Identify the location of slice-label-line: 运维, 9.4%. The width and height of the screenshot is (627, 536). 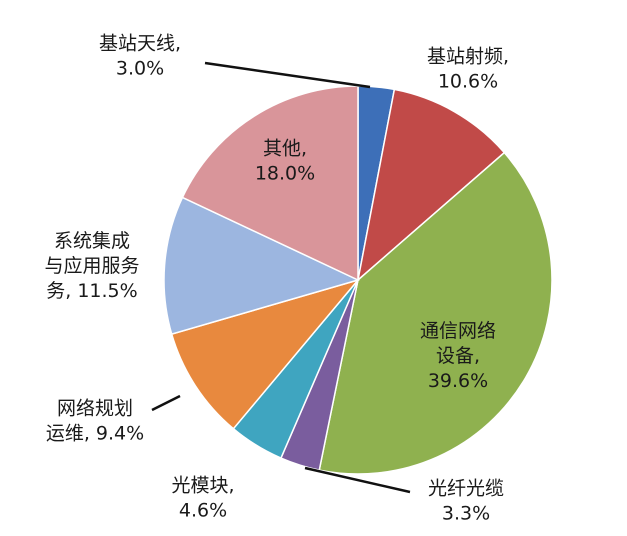
(95, 434).